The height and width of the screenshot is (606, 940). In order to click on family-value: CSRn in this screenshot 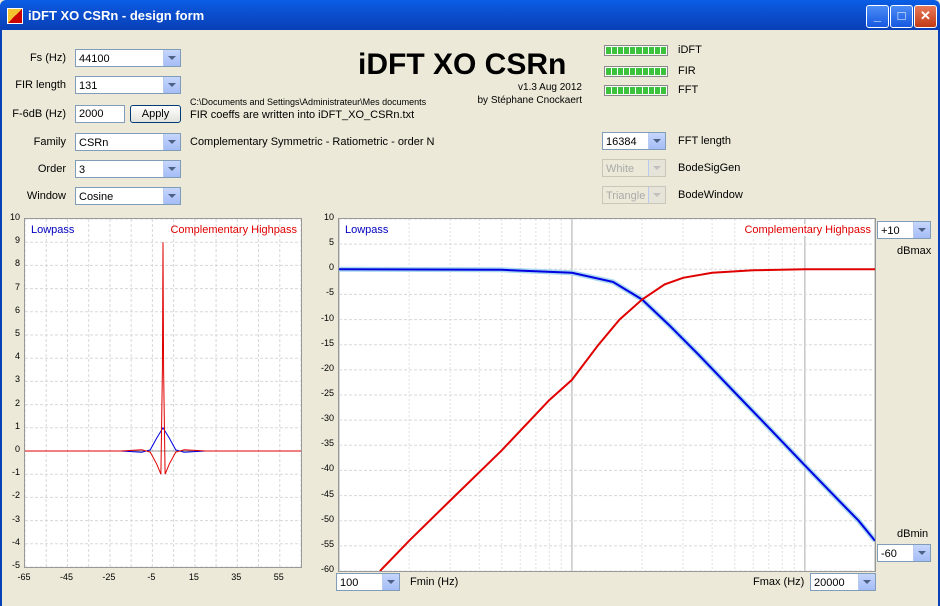, I will do `click(94, 143)`.